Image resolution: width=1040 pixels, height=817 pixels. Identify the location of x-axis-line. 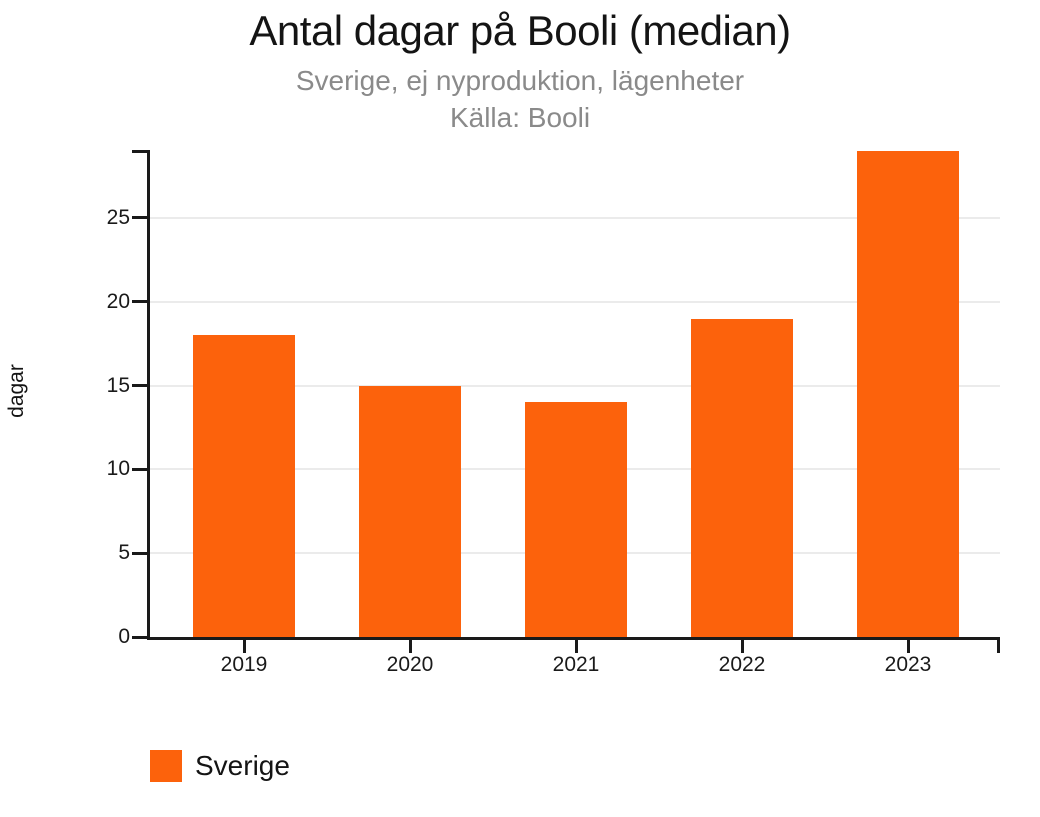
(573, 638).